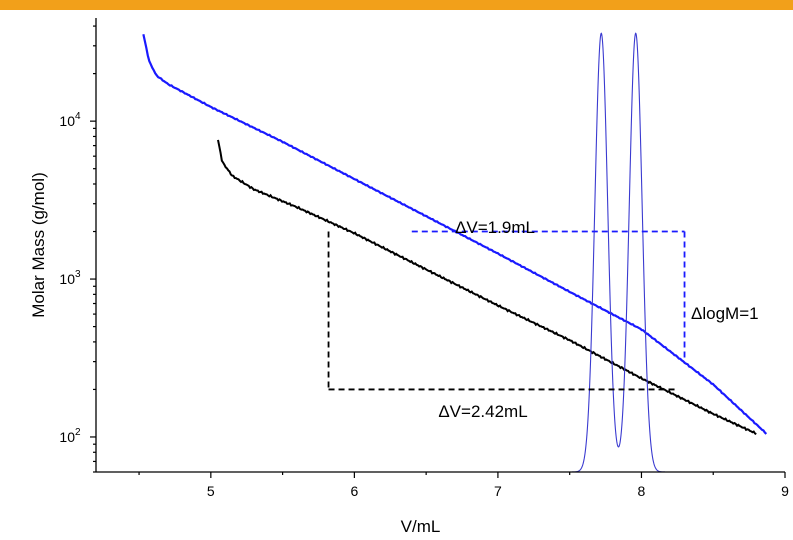 The width and height of the screenshot is (793, 540). Describe the element at coordinates (421, 526) in the screenshot. I see `x-axis-title: V/mL` at that location.